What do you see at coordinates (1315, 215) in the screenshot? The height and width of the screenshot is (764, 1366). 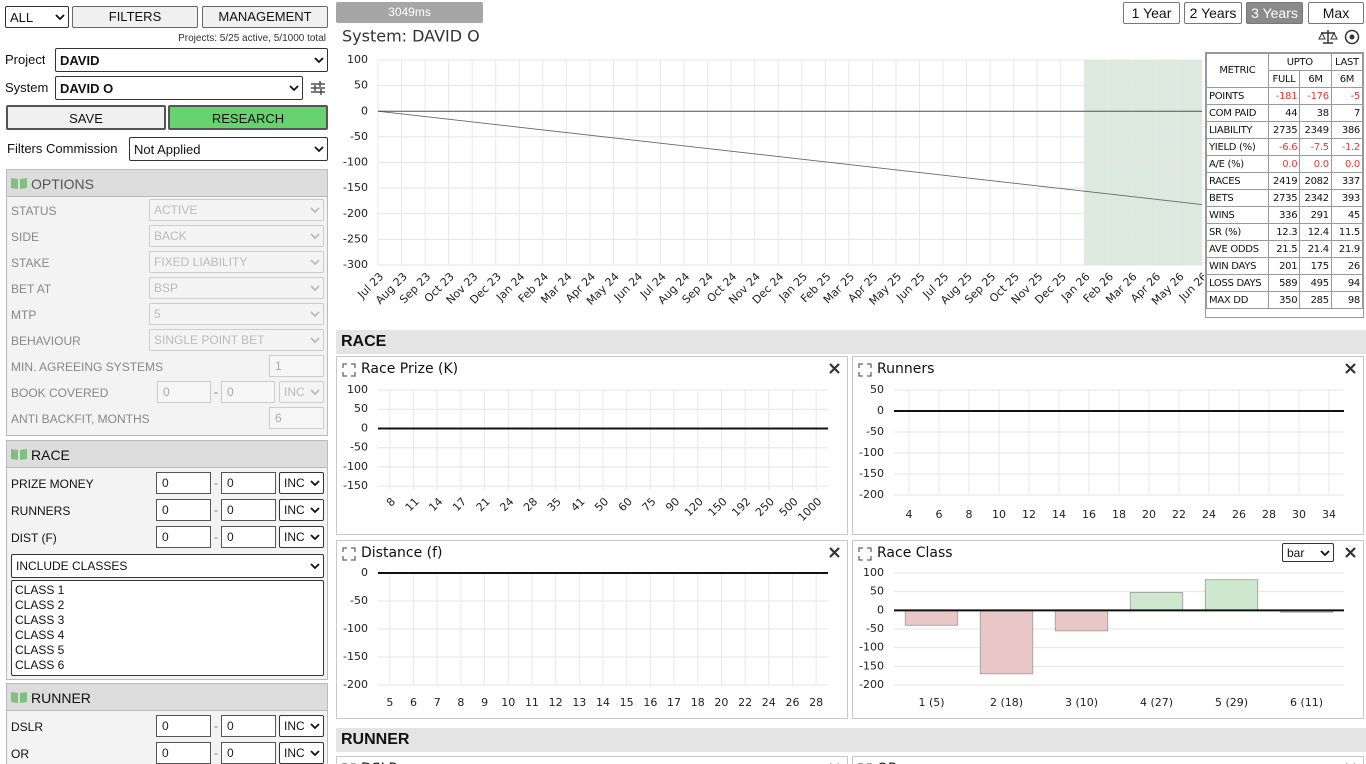 I see `table-cell: 291` at bounding box center [1315, 215].